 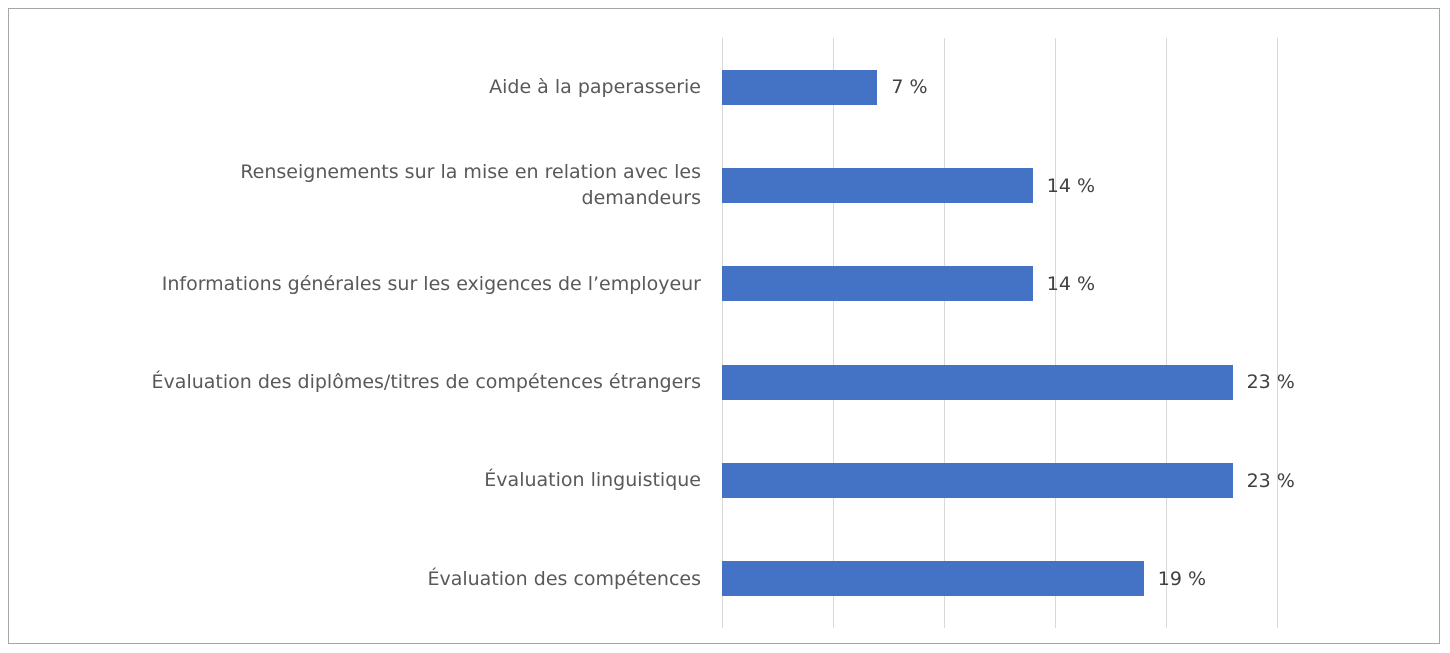 I want to click on data-label: 7 %, so click(x=909, y=87).